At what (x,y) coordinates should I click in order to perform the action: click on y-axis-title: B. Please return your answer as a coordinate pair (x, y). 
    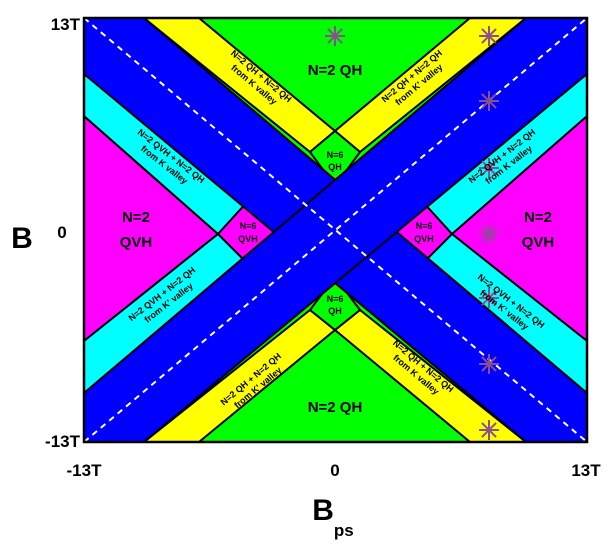
    Looking at the image, I should click on (22, 238).